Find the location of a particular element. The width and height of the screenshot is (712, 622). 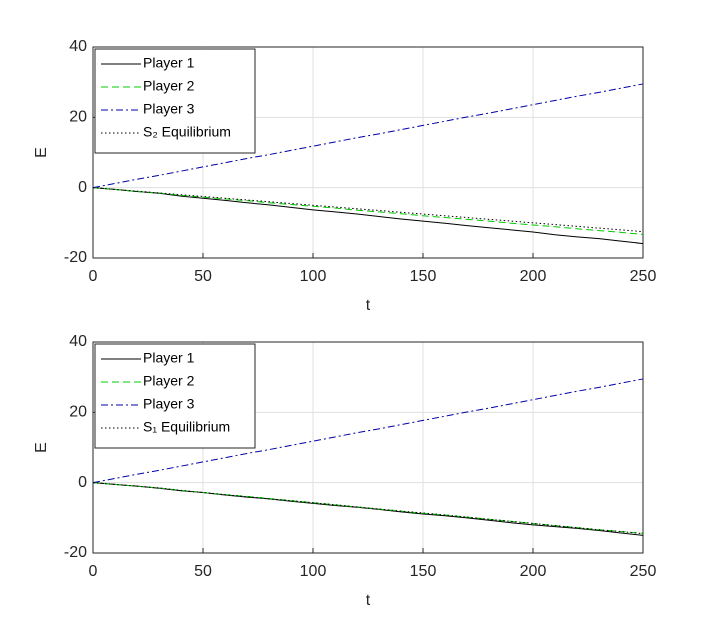

legend: Player 1 Player 2 Player 3 S₂ Equilibrium is located at coordinates (175, 101).